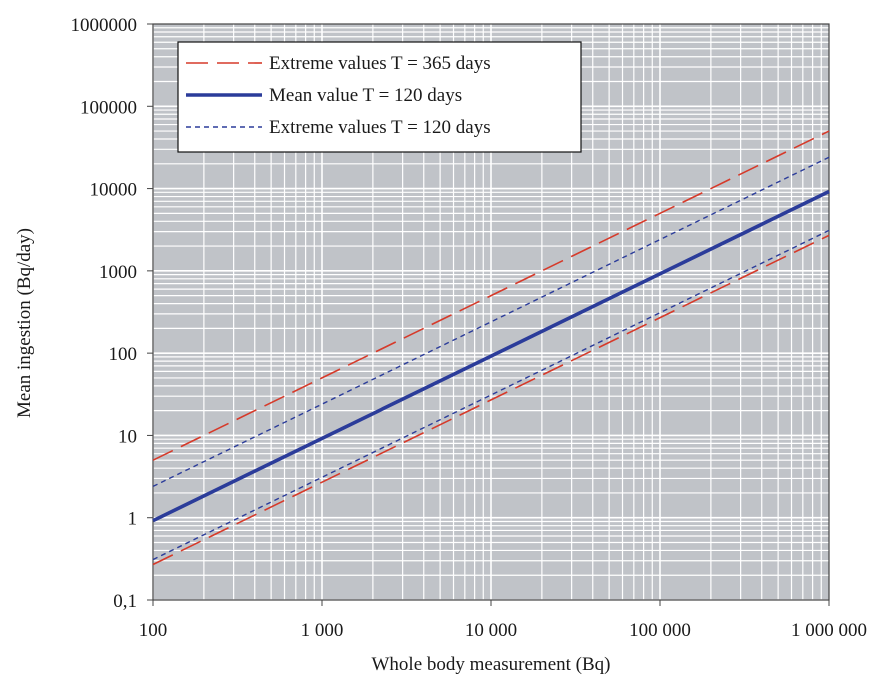 The image size is (870, 684). What do you see at coordinates (104, 25) in the screenshot?
I see `y-tick-label: 1000000` at bounding box center [104, 25].